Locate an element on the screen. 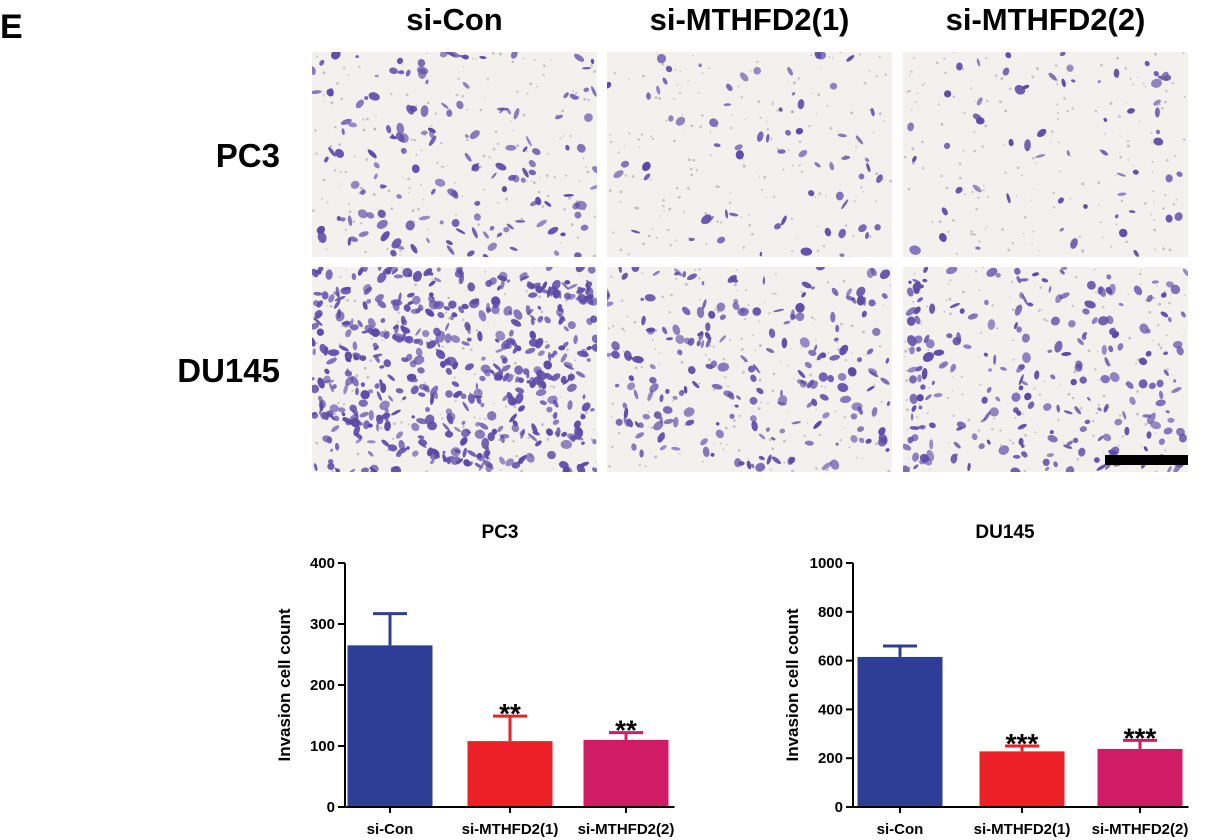  column-header-si-mthfd2-2: si-MTHFD2(2) is located at coordinates (1045, 19).